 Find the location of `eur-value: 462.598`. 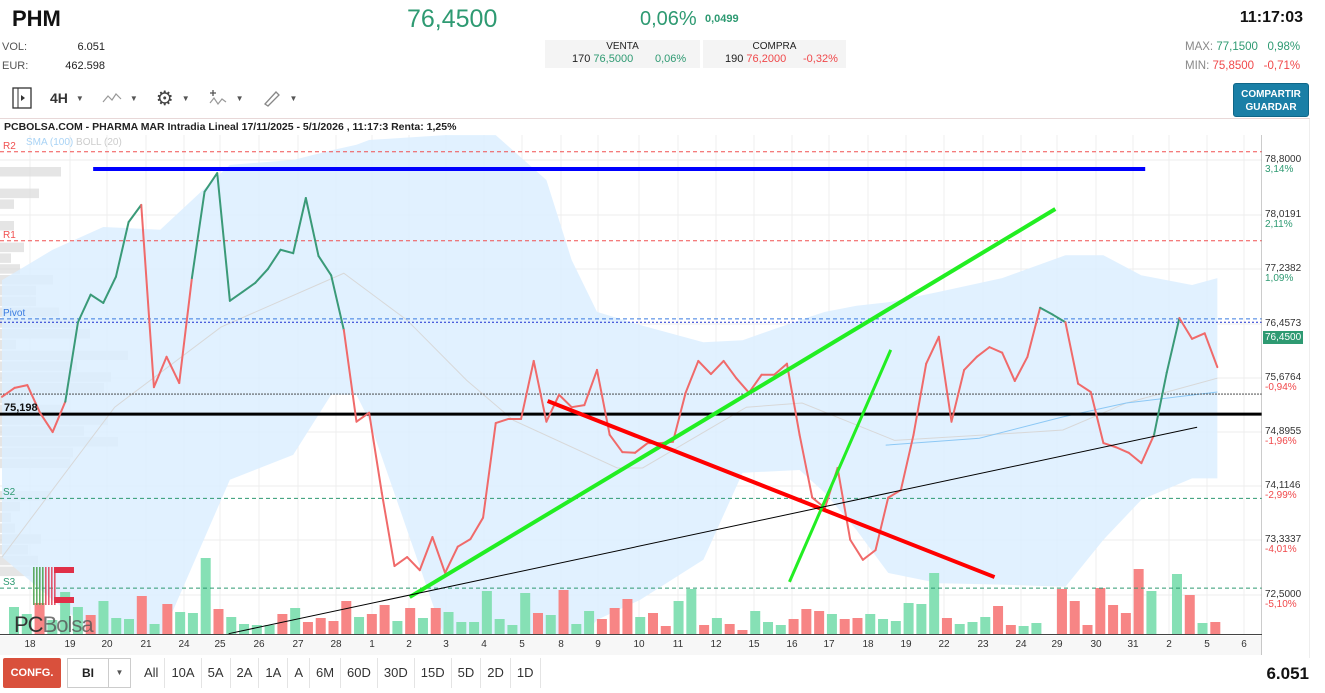

eur-value: 462.598 is located at coordinates (85, 66).